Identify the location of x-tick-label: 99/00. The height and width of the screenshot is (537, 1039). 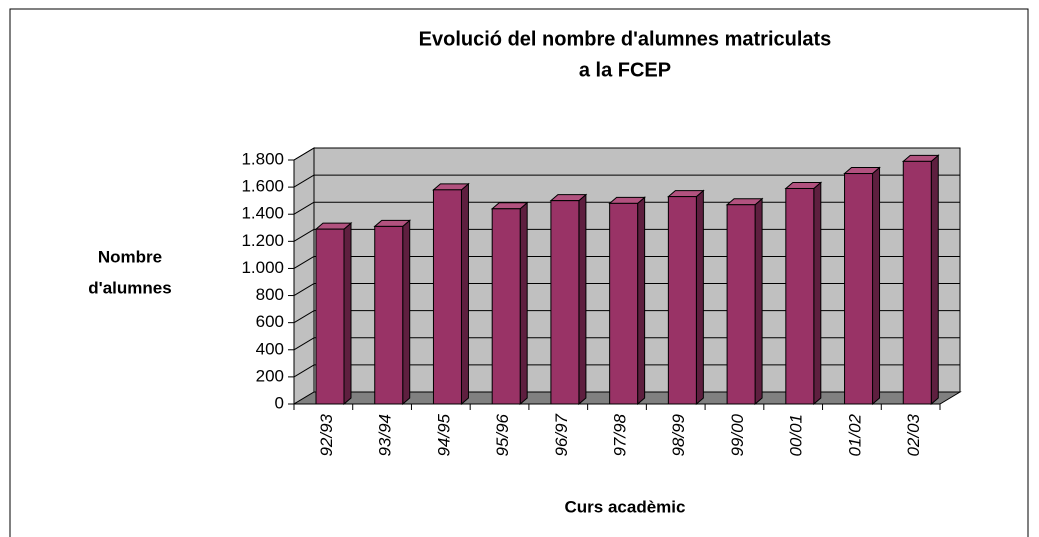
(737, 434).